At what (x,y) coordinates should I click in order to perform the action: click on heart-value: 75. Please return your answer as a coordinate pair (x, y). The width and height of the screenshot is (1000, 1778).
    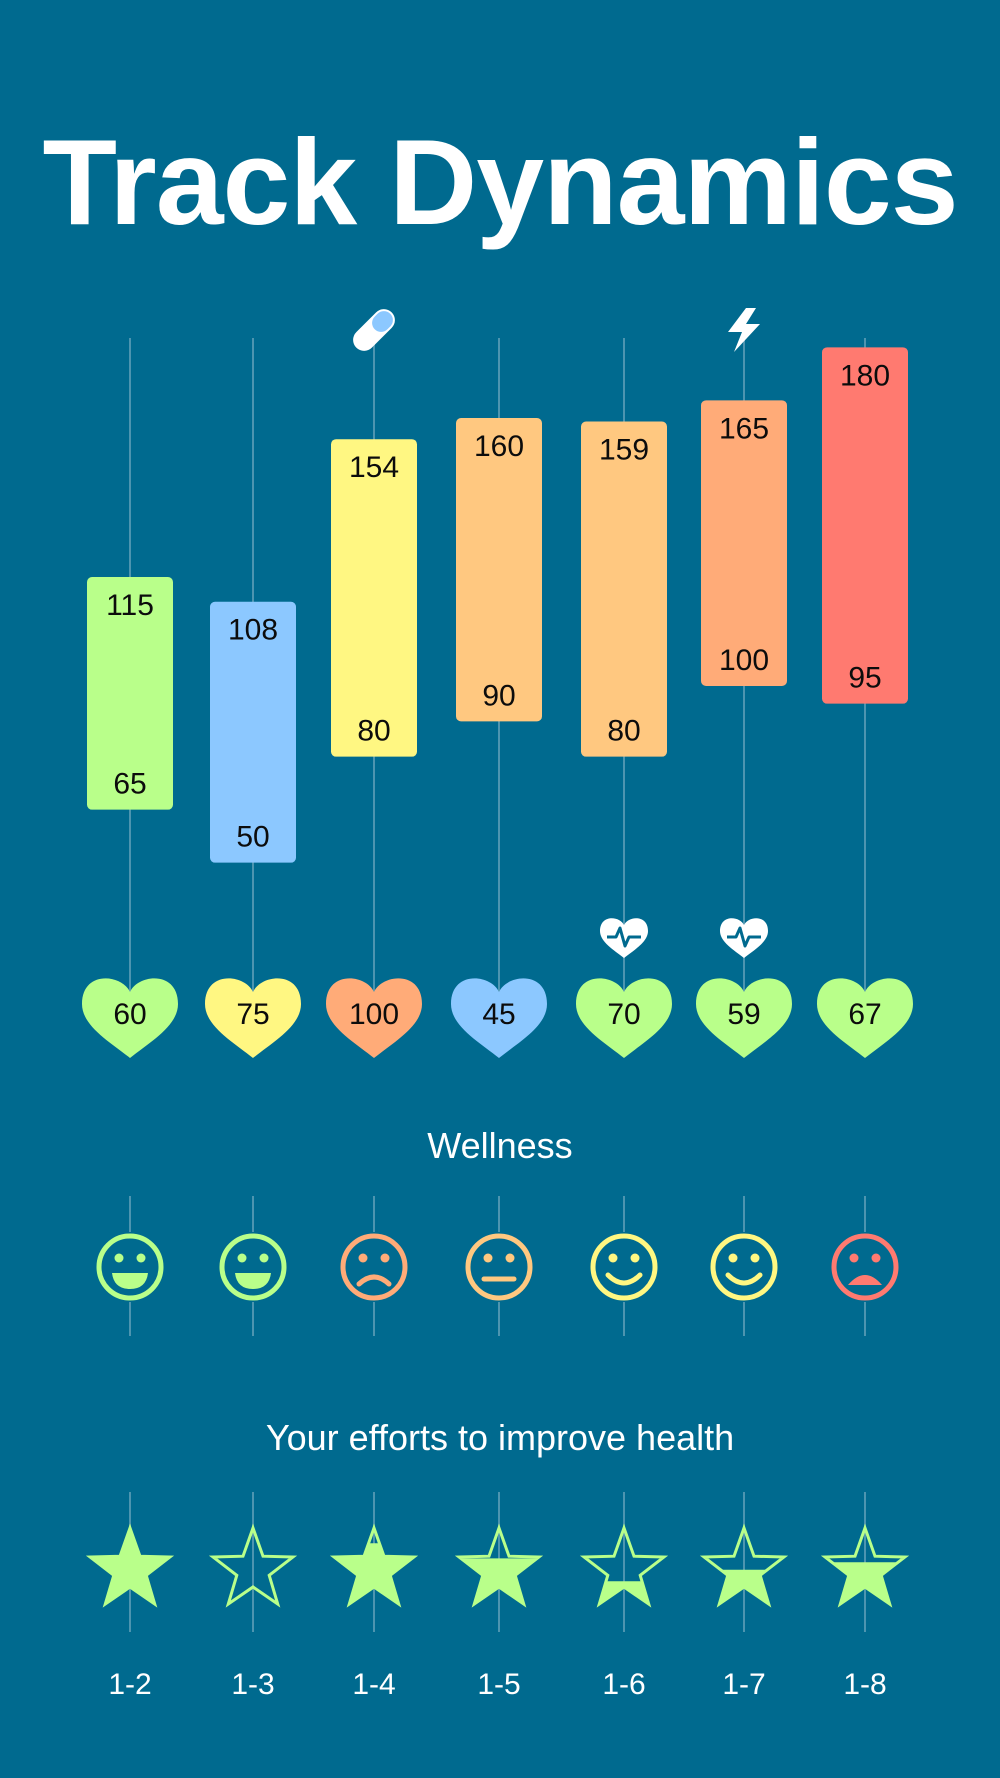
    Looking at the image, I should click on (252, 1014).